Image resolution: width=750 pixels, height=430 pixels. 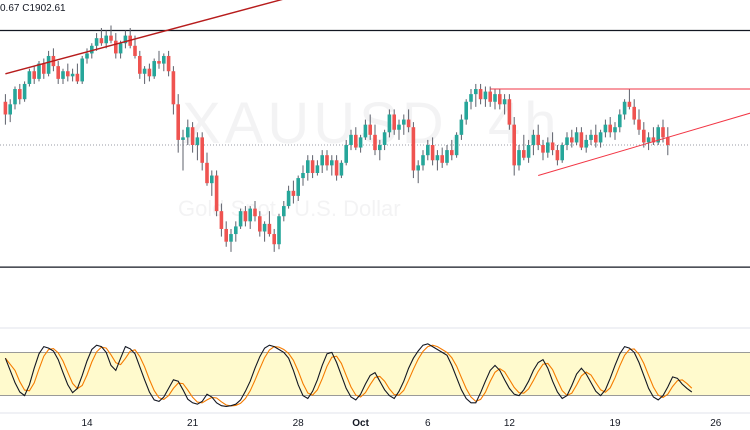 What do you see at coordinates (428, 423) in the screenshot?
I see `x-tick-label: 6` at bounding box center [428, 423].